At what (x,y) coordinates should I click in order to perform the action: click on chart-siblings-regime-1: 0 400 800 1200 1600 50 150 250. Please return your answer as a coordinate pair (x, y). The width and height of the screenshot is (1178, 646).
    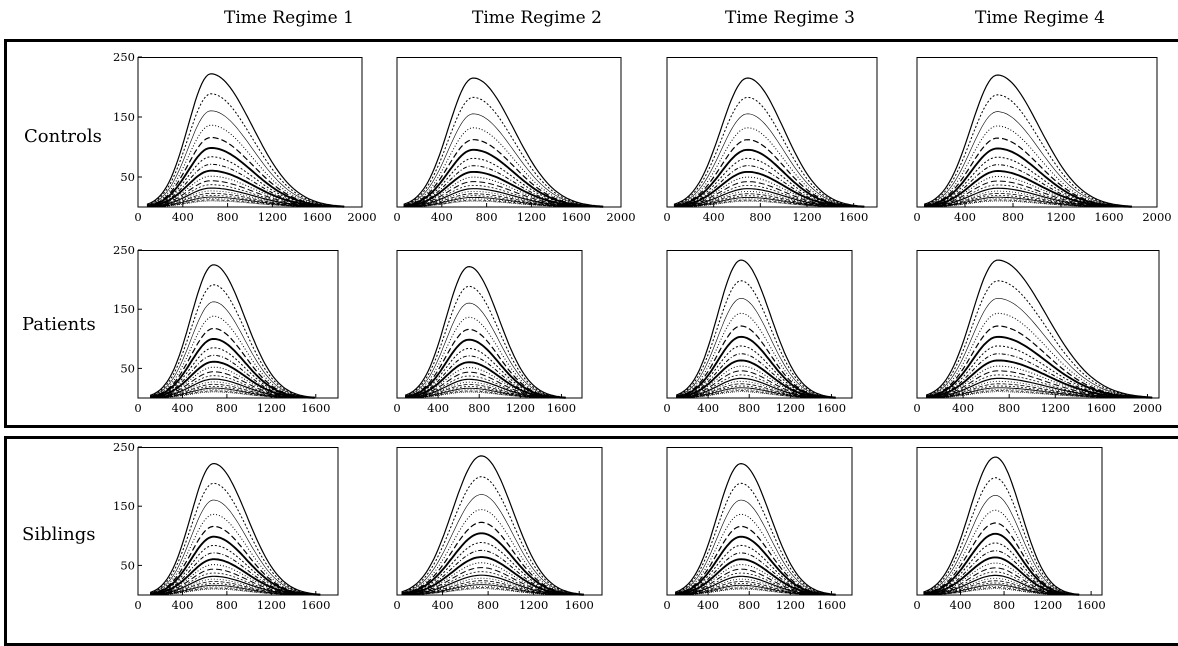
    Looking at the image, I should click on (226, 526).